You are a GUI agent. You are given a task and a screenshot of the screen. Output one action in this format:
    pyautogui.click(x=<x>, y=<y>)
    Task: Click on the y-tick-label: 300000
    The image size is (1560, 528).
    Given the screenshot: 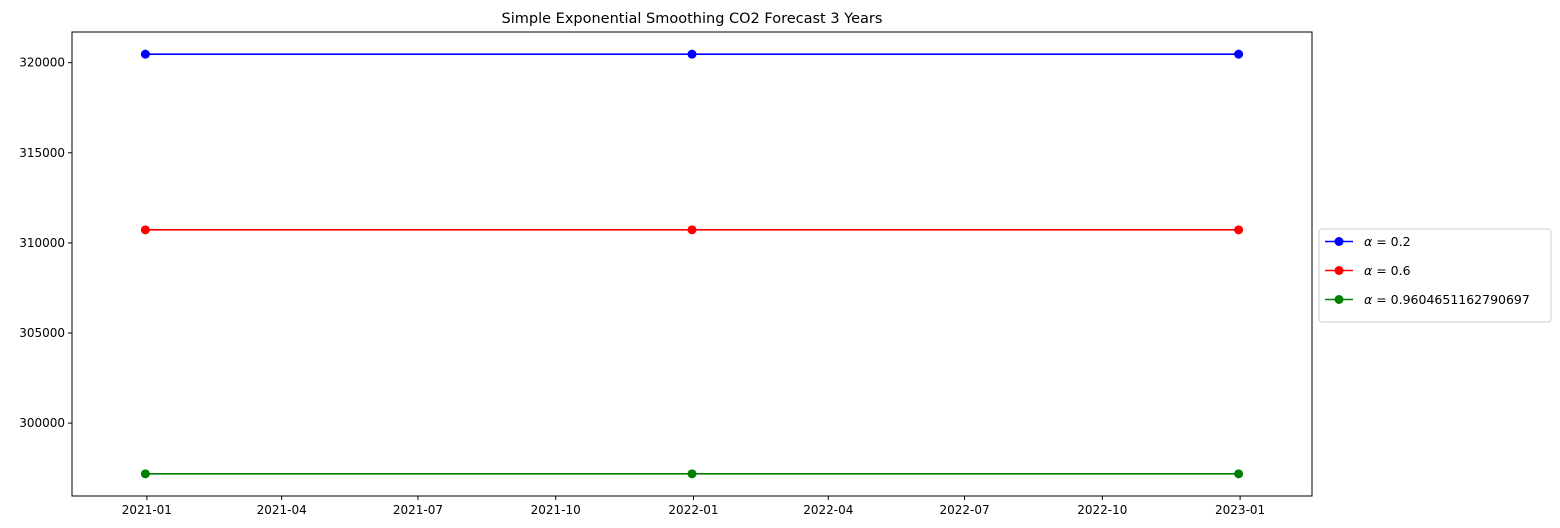 What is the action you would take?
    pyautogui.click(x=42, y=423)
    